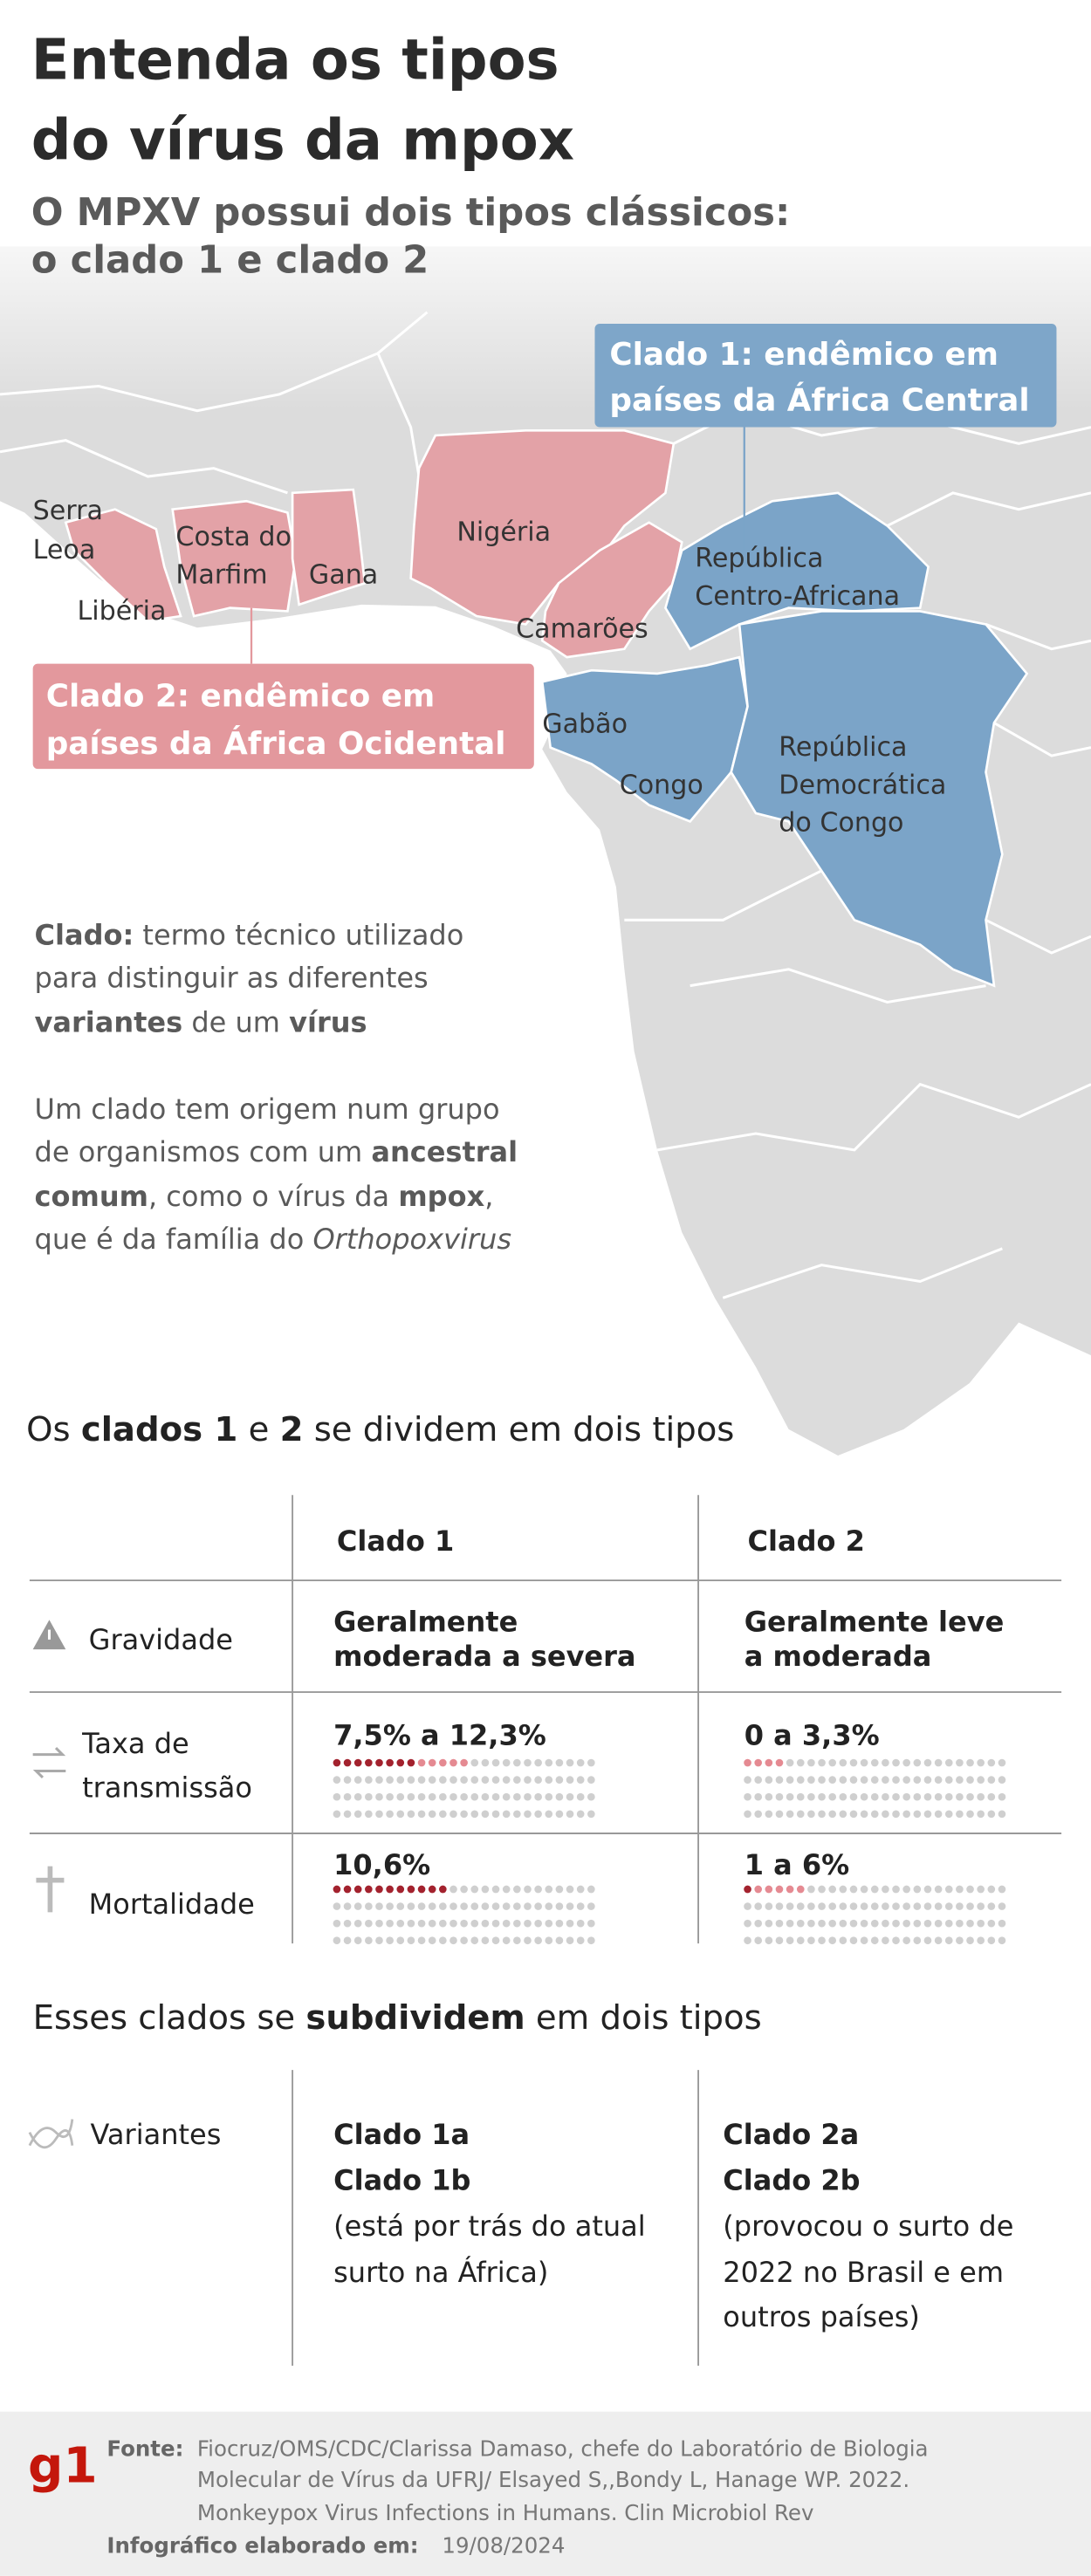  What do you see at coordinates (258, 1429) in the screenshot?
I see `text: e` at bounding box center [258, 1429].